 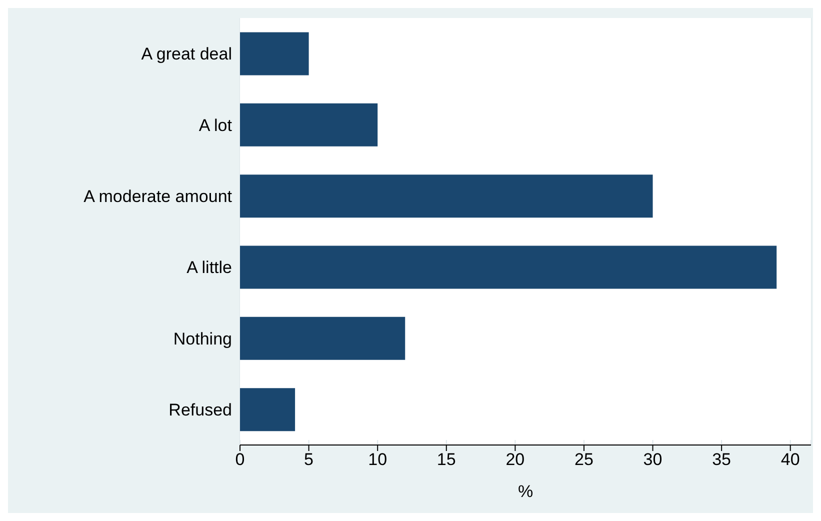 What do you see at coordinates (378, 460) in the screenshot?
I see `x-tick-label: 10` at bounding box center [378, 460].